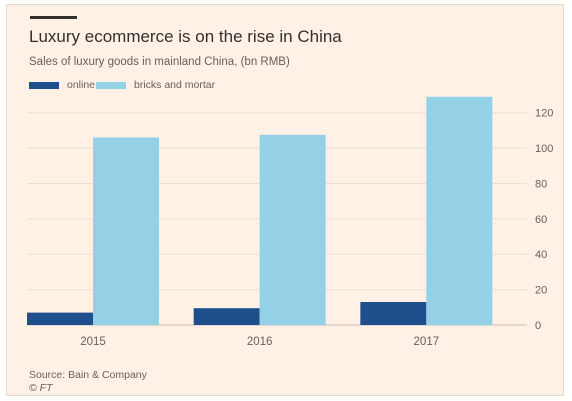  Describe the element at coordinates (111, 85) in the screenshot. I see `legend-swatch-bricks-and-mortar` at that location.